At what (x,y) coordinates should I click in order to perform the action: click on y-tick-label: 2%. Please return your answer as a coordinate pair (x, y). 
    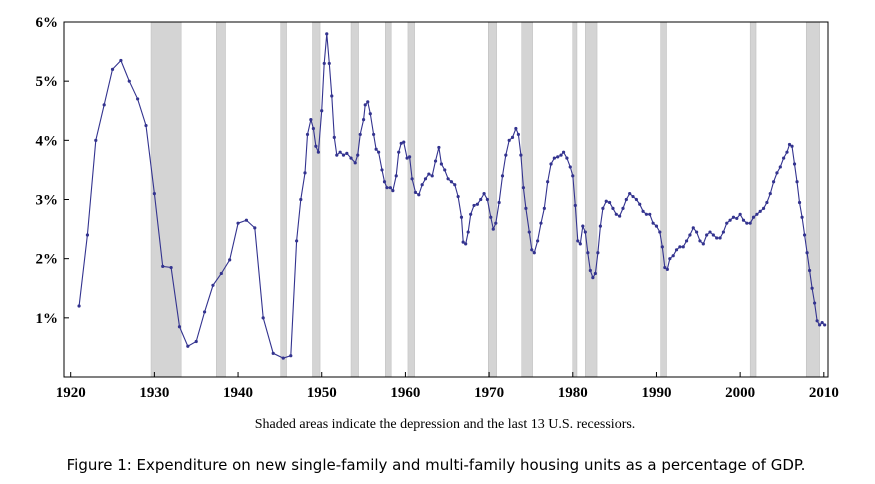
    Looking at the image, I should click on (47, 260).